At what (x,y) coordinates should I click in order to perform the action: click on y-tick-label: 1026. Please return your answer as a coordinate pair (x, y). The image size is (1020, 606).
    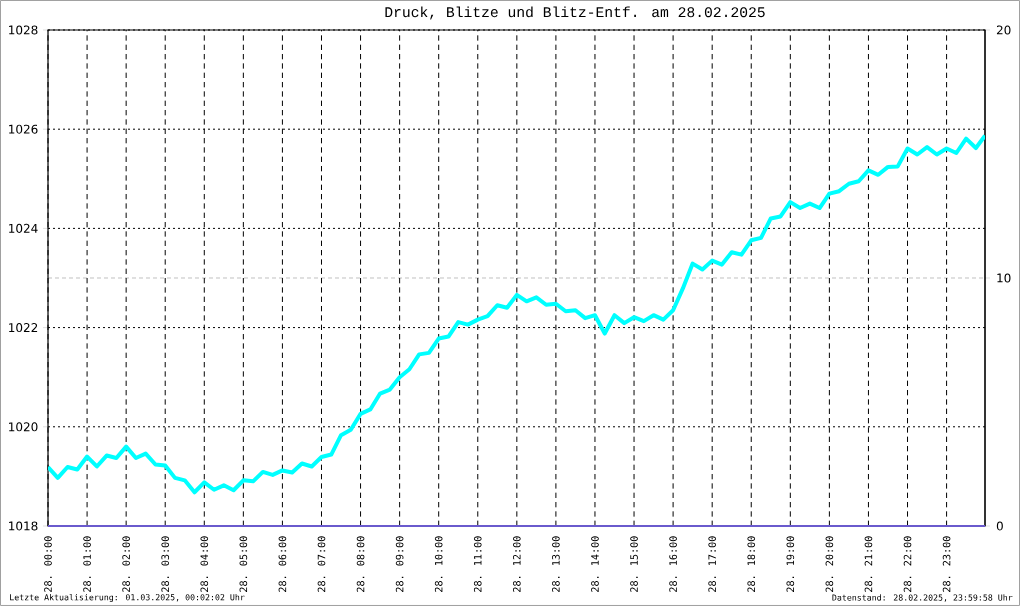
    Looking at the image, I should click on (23, 129).